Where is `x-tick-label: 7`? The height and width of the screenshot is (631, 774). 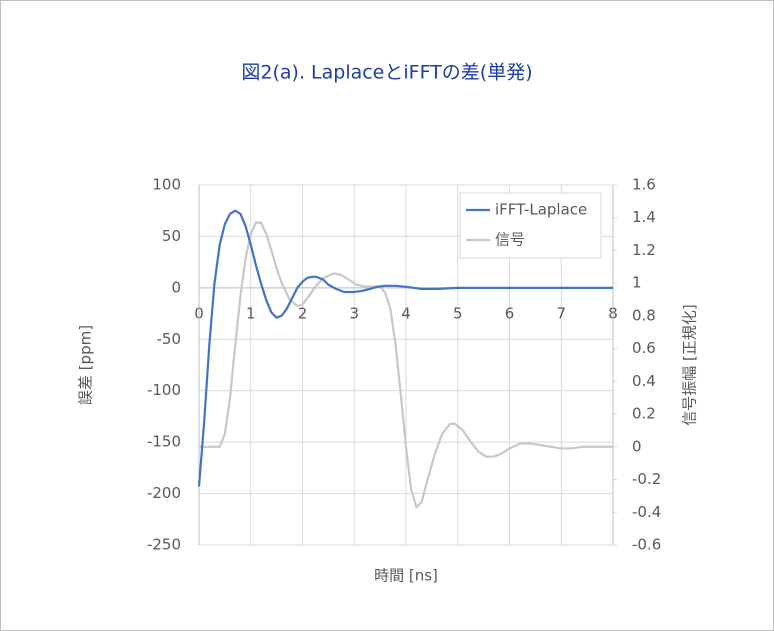
x-tick-label: 7 is located at coordinates (561, 313).